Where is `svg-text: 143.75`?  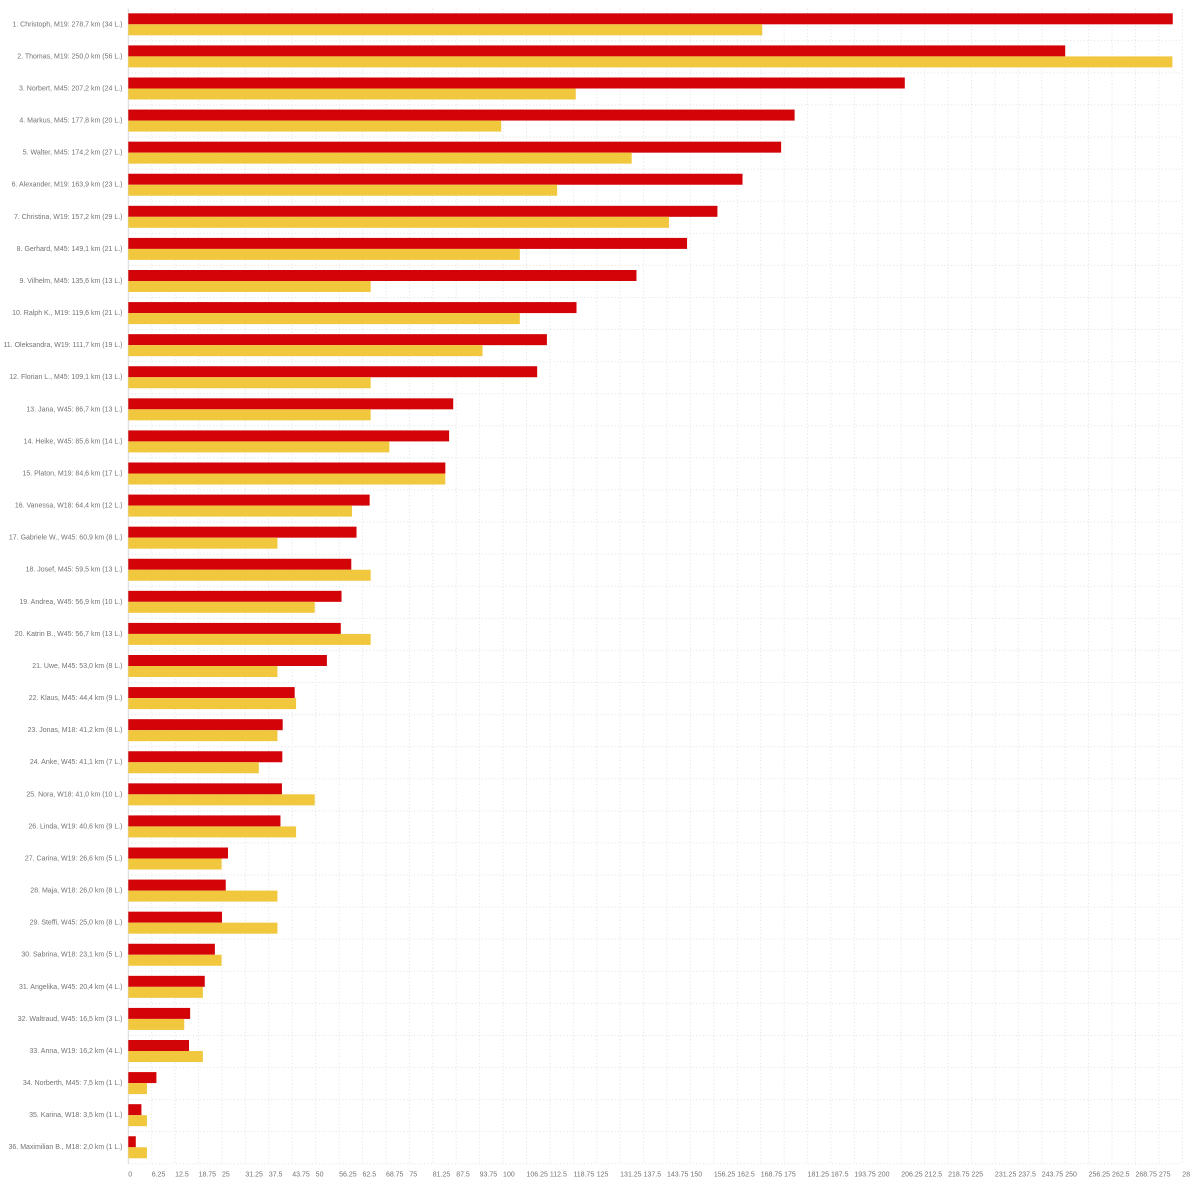
svg-text: 143.75 is located at coordinates (678, 1175).